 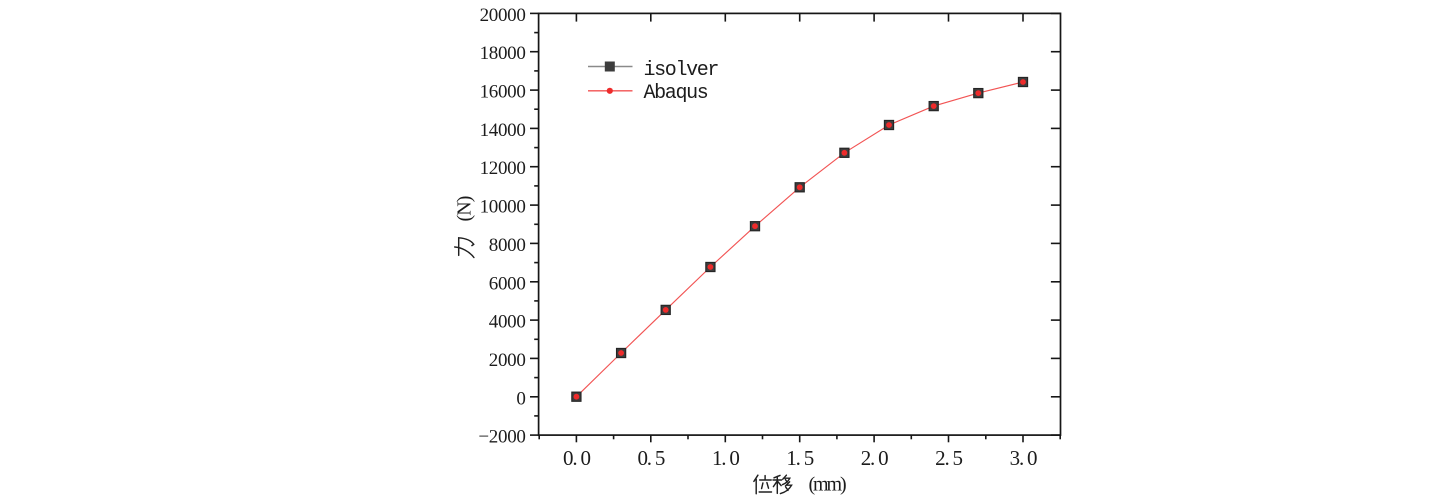 What do you see at coordinates (503, 53) in the screenshot?
I see `svg-text: 18000` at bounding box center [503, 53].